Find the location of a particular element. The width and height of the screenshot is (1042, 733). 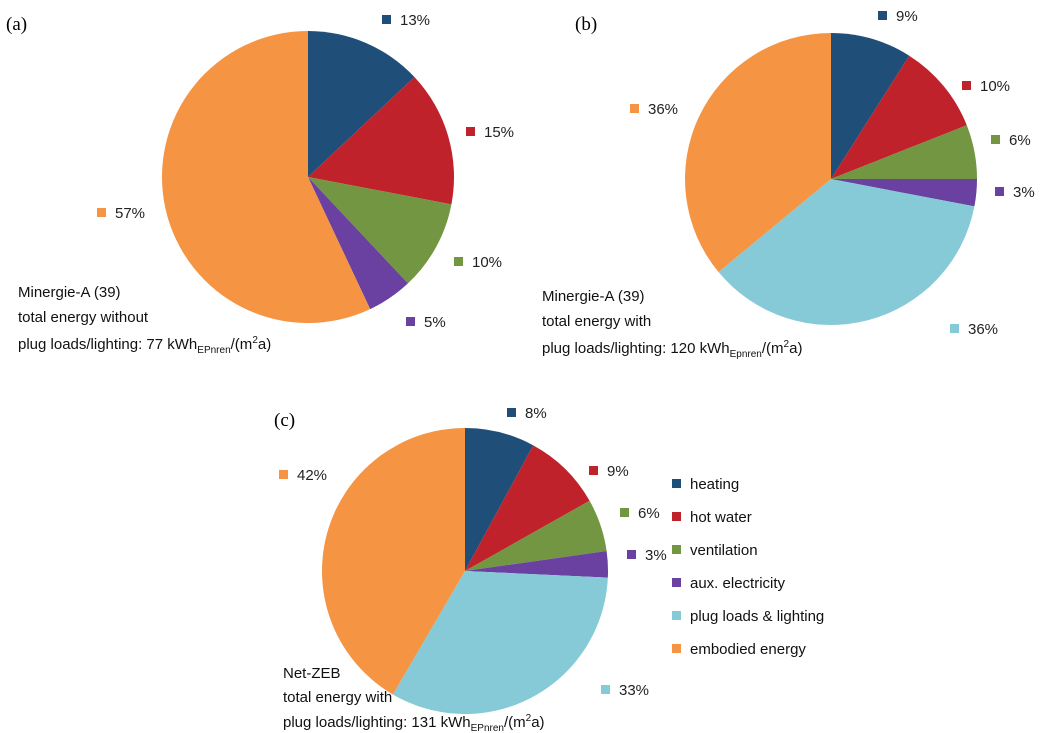

caption-b-value: plug loads/lighting: 120 kWhEpnren/(m2a) is located at coordinates (672, 349).